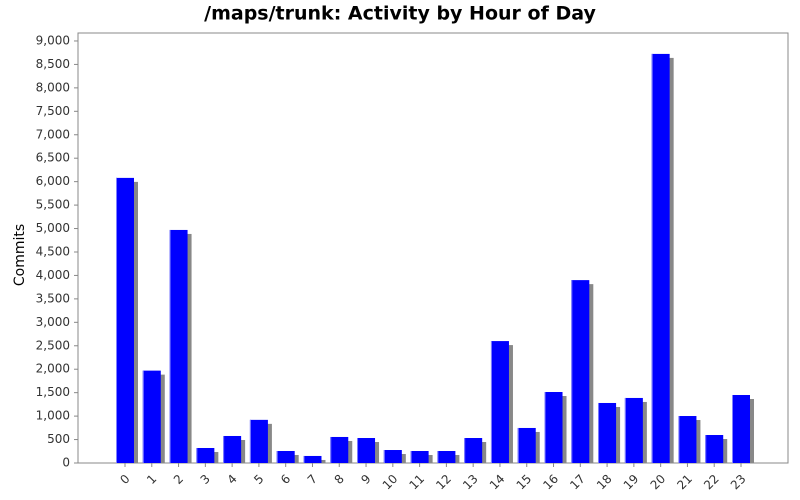 The image size is (800, 500). Describe the element at coordinates (53, 345) in the screenshot. I see `y-tick-label: 2,500` at that location.